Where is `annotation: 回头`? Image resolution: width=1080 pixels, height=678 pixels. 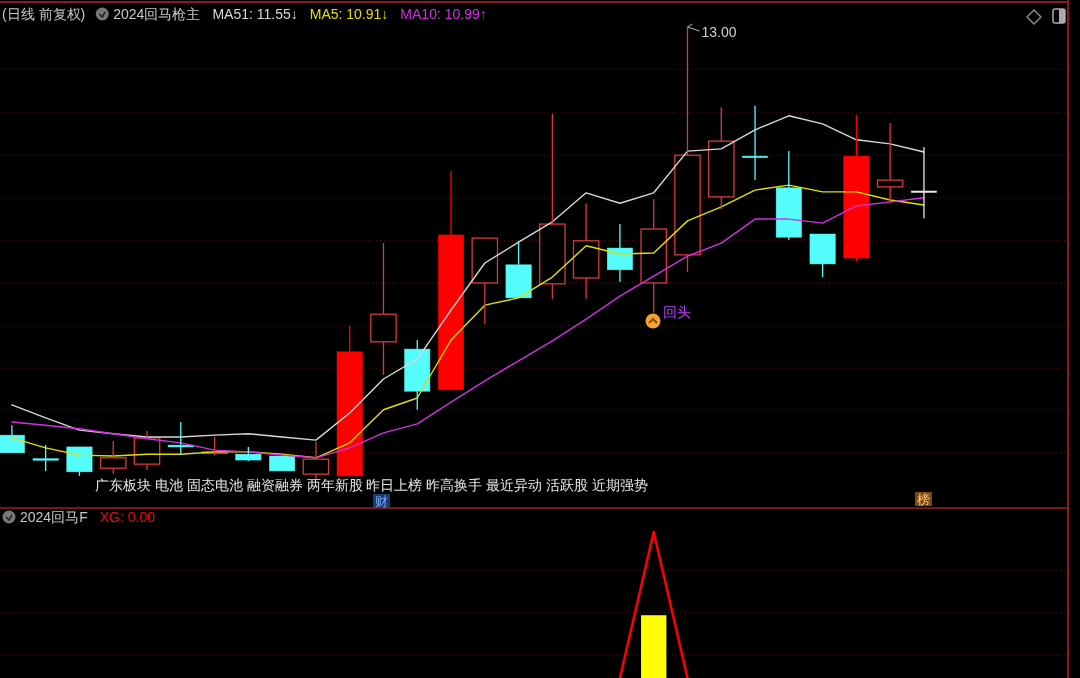 annotation: 回头 is located at coordinates (677, 312).